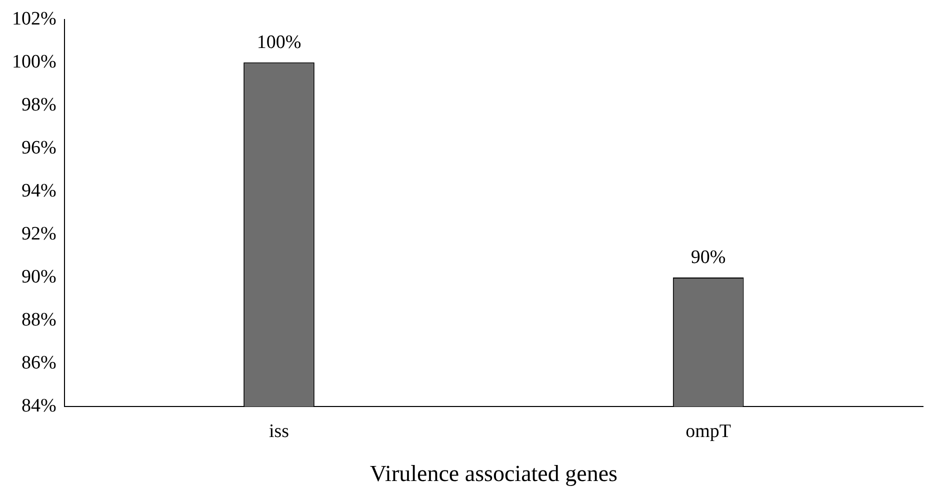  Describe the element at coordinates (709, 431) in the screenshot. I see `x-tick-label: ompT` at that location.